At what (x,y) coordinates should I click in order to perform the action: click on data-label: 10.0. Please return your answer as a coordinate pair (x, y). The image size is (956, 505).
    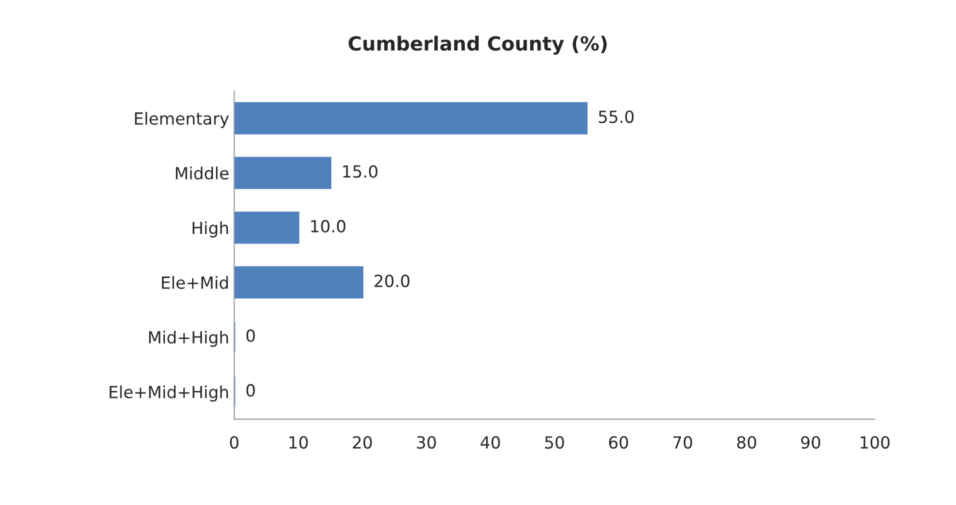
    Looking at the image, I should click on (328, 226).